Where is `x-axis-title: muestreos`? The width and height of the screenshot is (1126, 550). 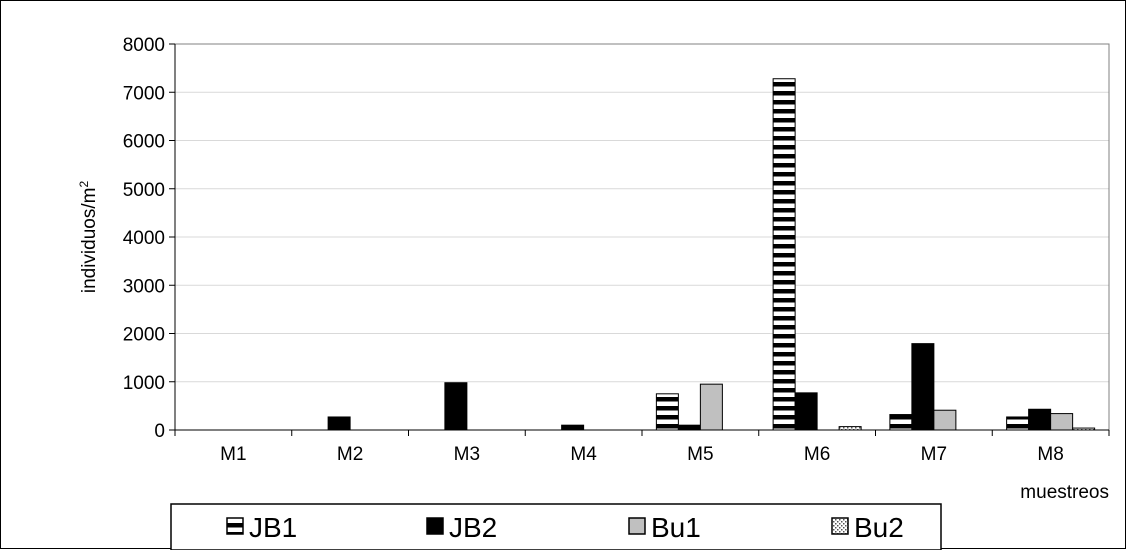
x-axis-title: muestreos is located at coordinates (1064, 492).